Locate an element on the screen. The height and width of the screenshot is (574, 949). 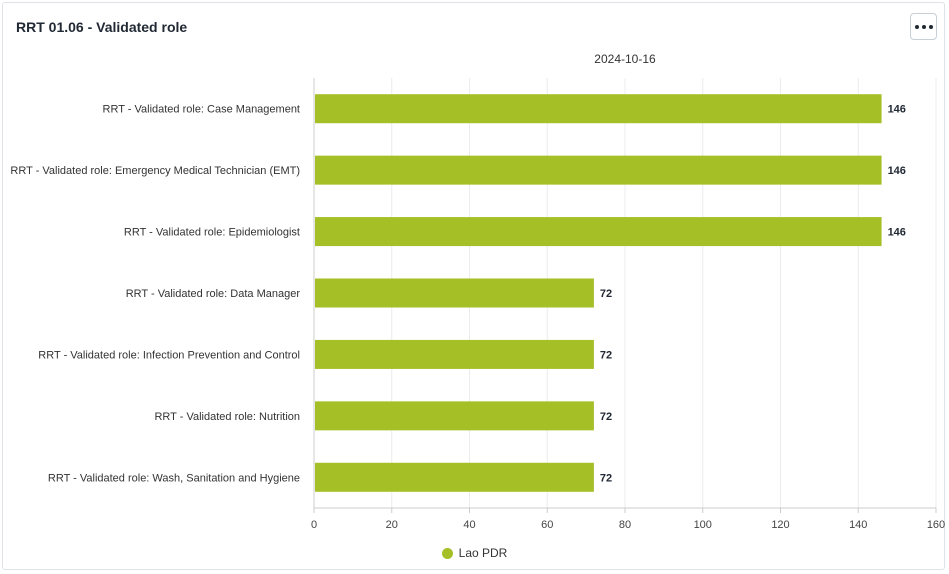
legend: Lao PDR is located at coordinates (474, 554).